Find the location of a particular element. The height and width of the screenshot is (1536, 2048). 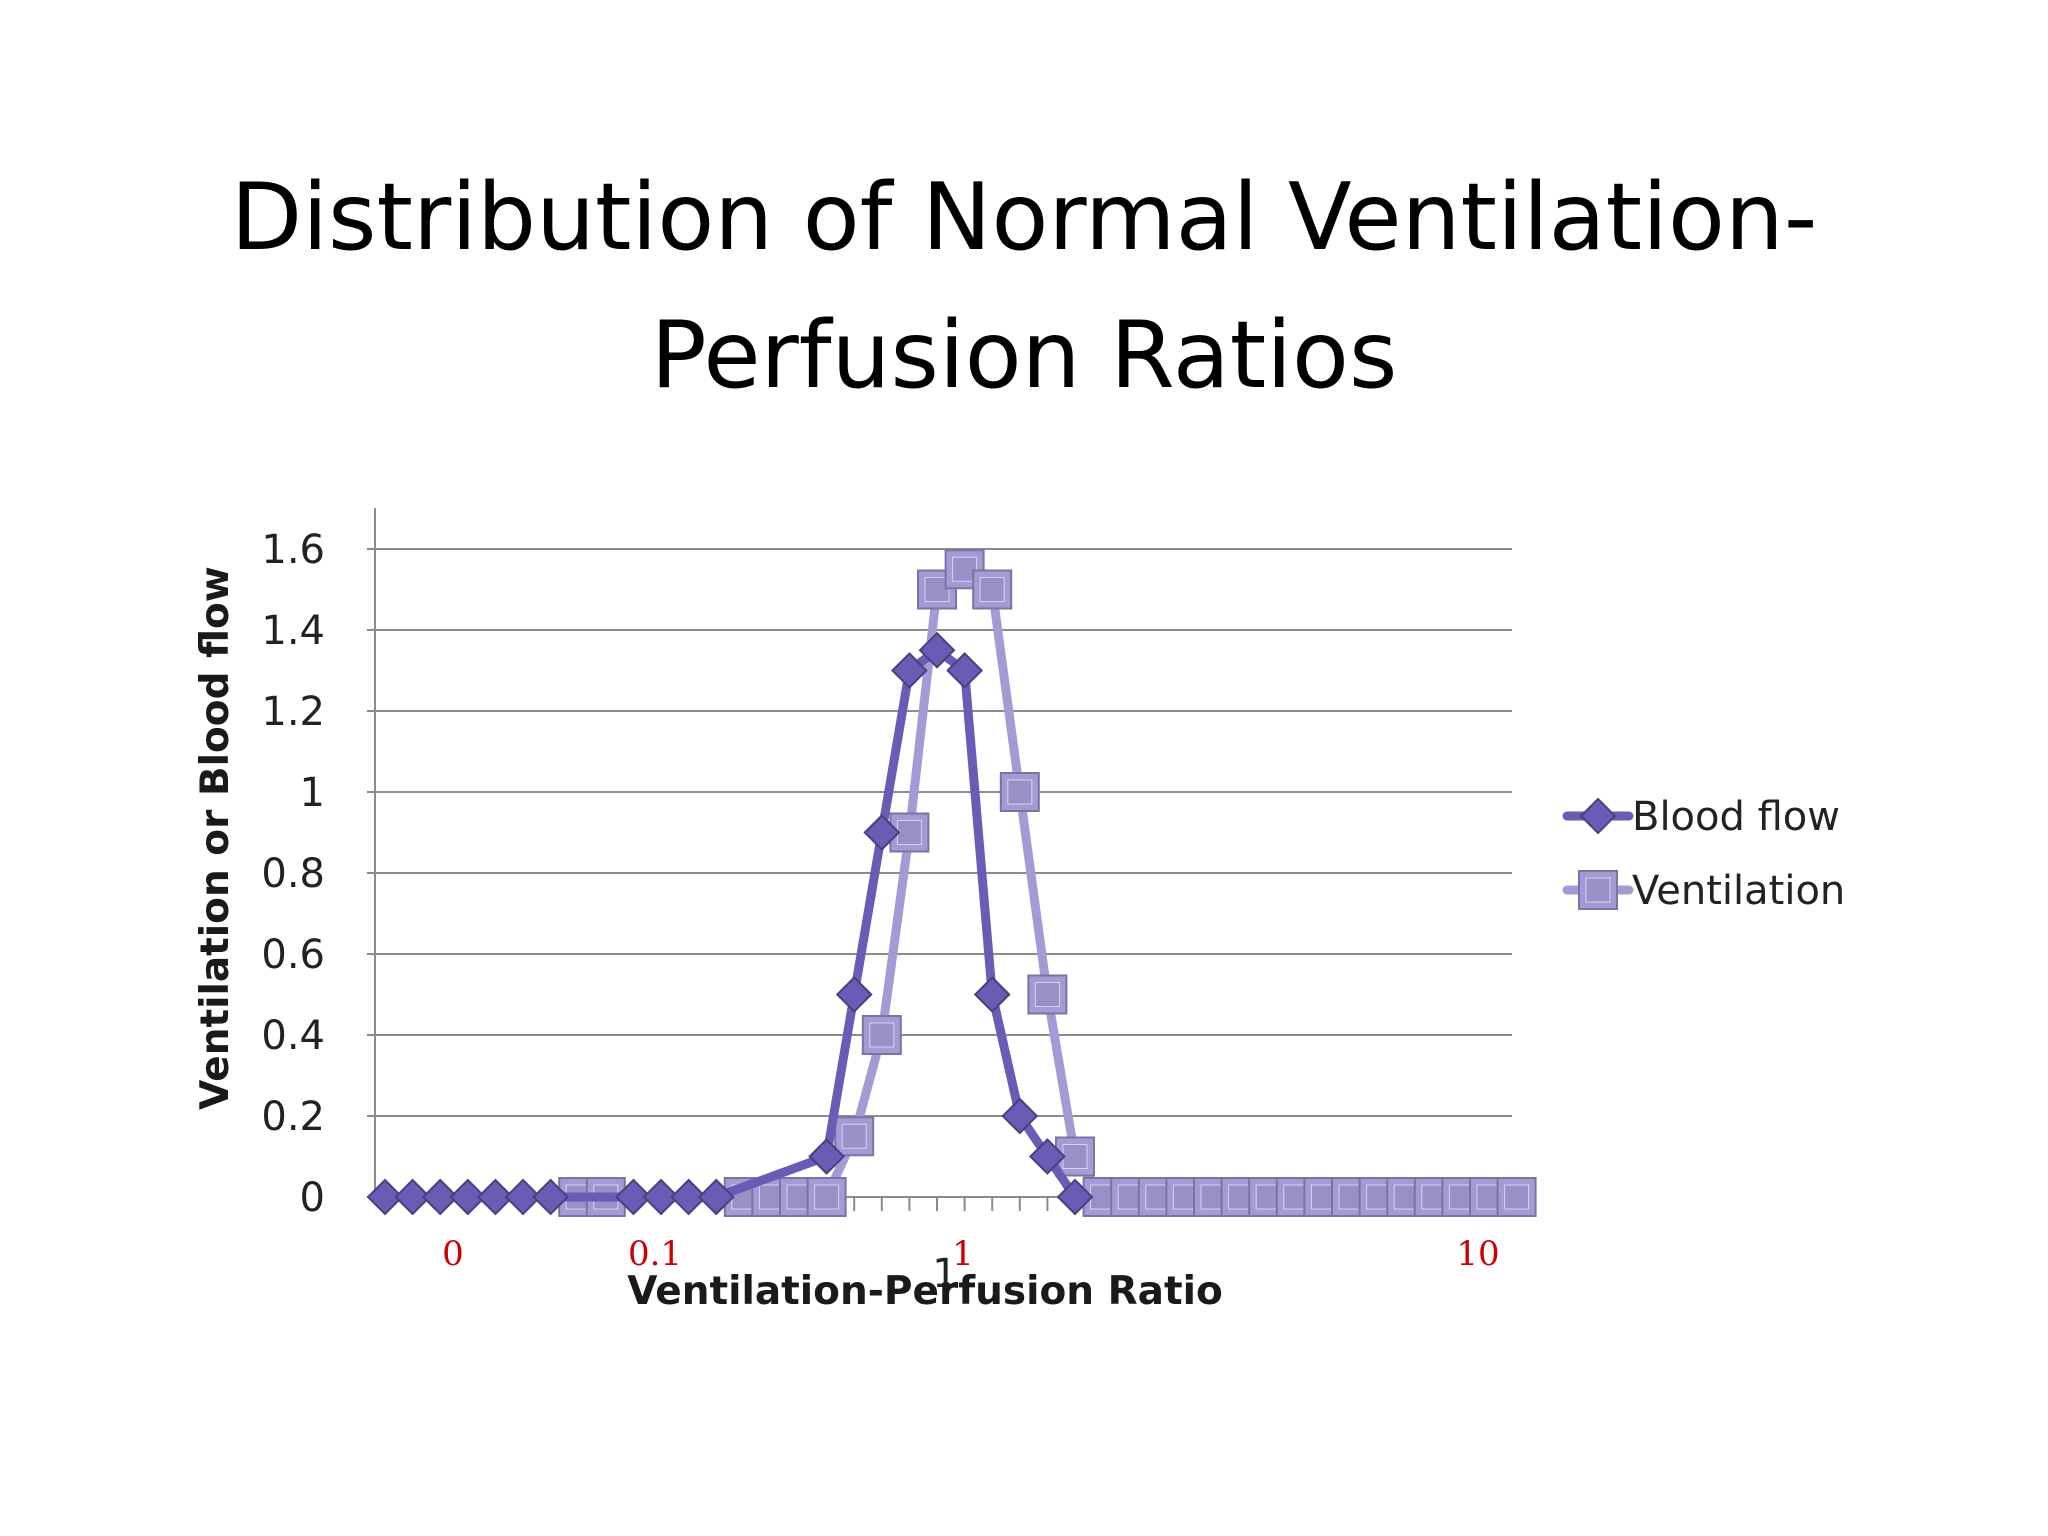

overlay-x-label: 1 is located at coordinates (963, 1254).